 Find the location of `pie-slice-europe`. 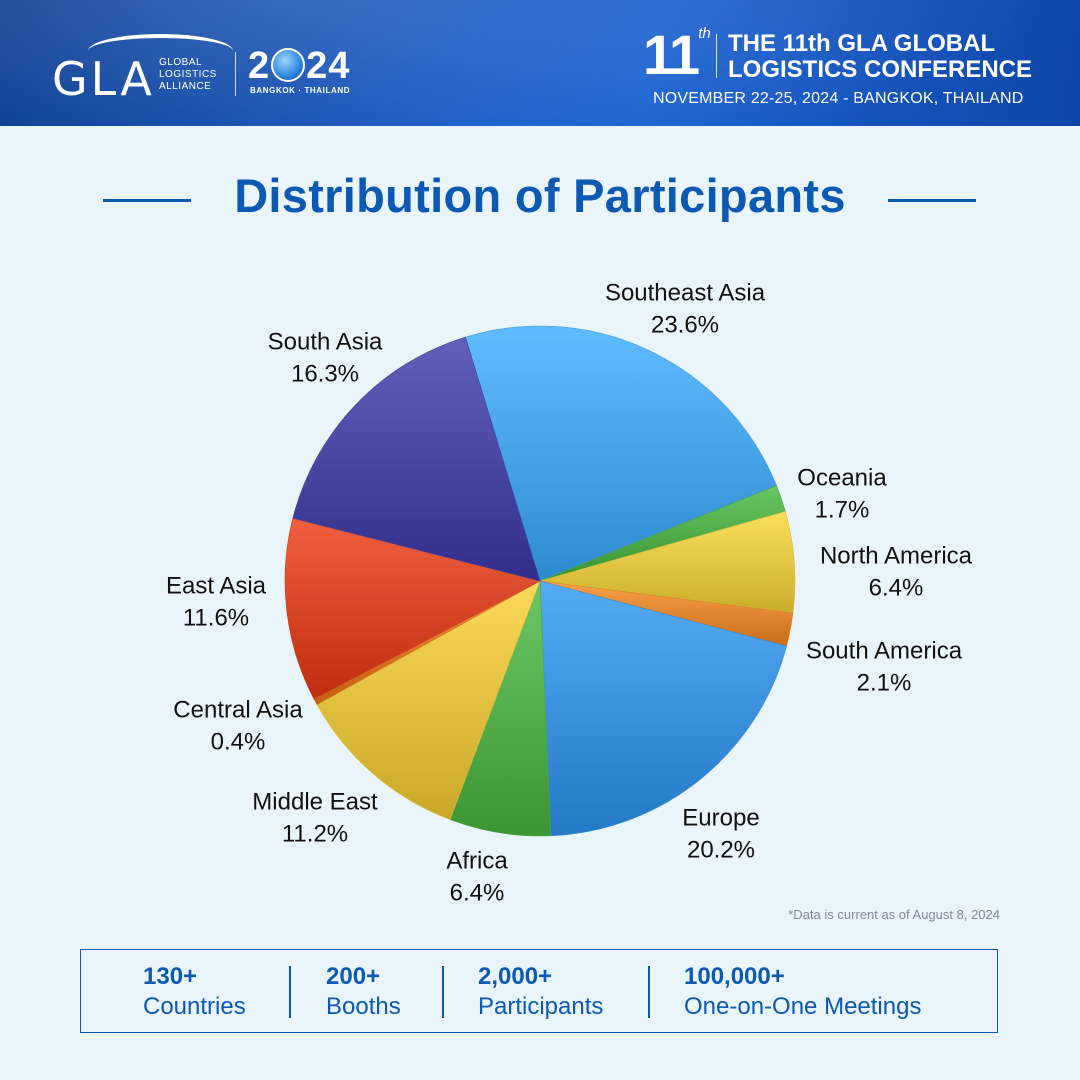

pie-slice-europe is located at coordinates (663, 708).